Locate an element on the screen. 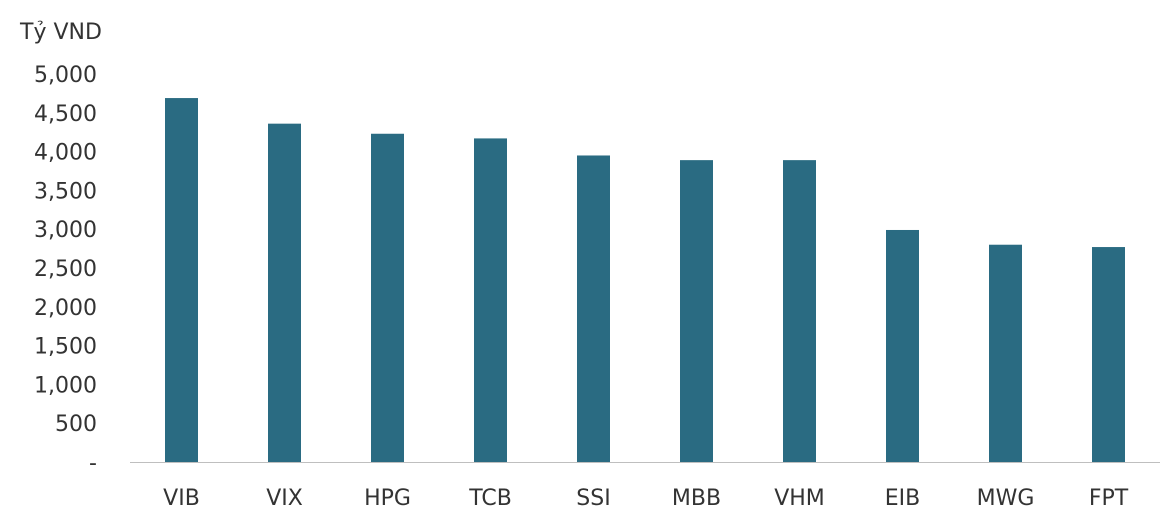 The height and width of the screenshot is (511, 1163). bar-hpg is located at coordinates (387, 297).